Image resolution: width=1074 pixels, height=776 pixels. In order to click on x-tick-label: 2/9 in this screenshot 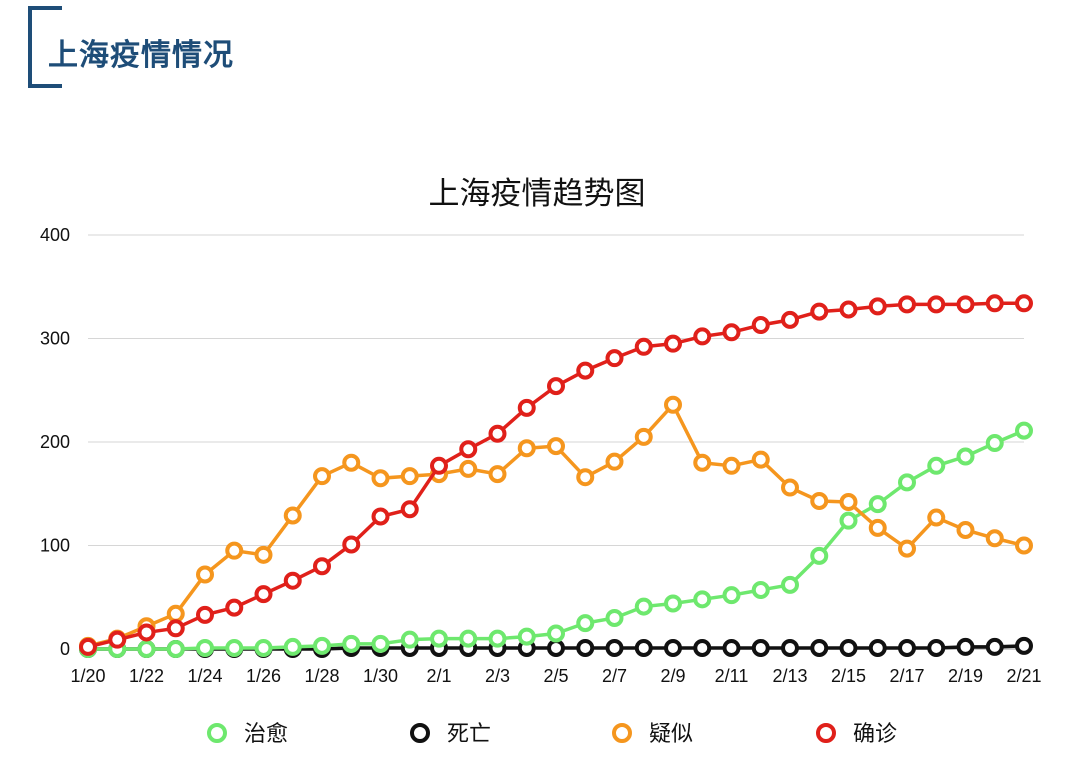, I will do `click(672, 676)`.